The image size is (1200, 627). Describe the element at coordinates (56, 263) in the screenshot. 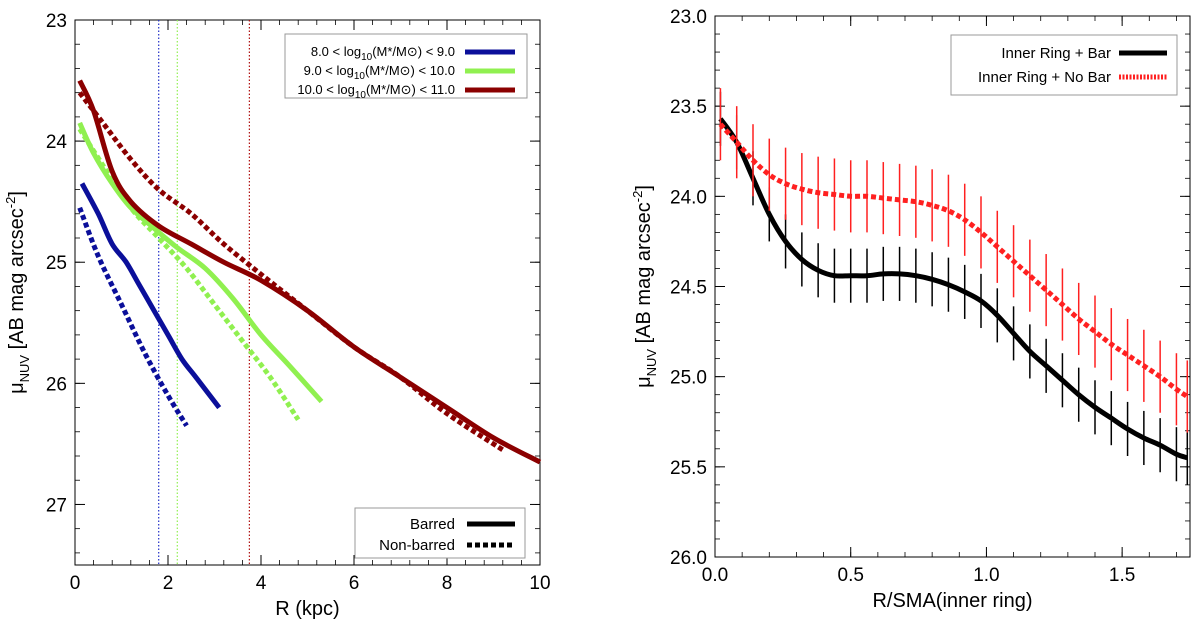

I see `y-tick-label: 25` at that location.